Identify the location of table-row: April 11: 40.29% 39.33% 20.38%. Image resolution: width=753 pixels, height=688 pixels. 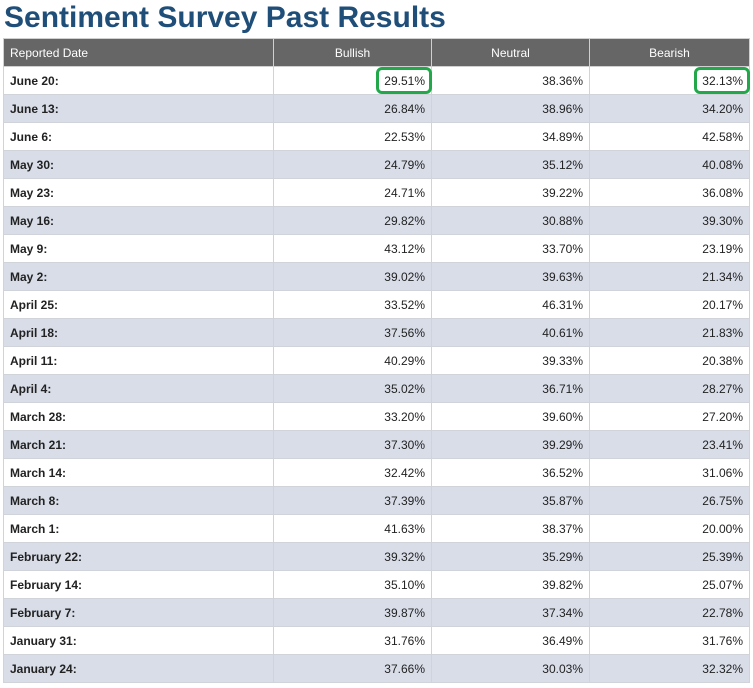
(376, 360).